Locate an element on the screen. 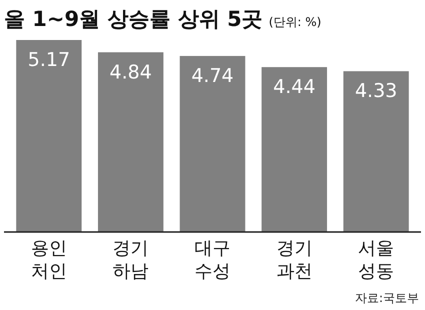 The image size is (425, 310). x-tick-label: 경기 과천 is located at coordinates (294, 260).